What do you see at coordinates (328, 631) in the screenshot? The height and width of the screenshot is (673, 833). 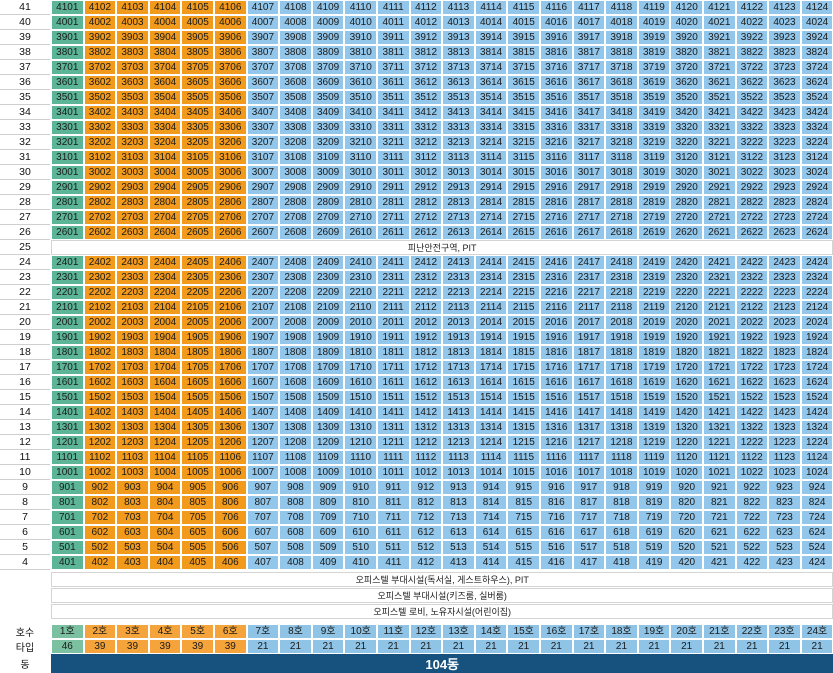 I see `unit-number-header: 9호` at bounding box center [328, 631].